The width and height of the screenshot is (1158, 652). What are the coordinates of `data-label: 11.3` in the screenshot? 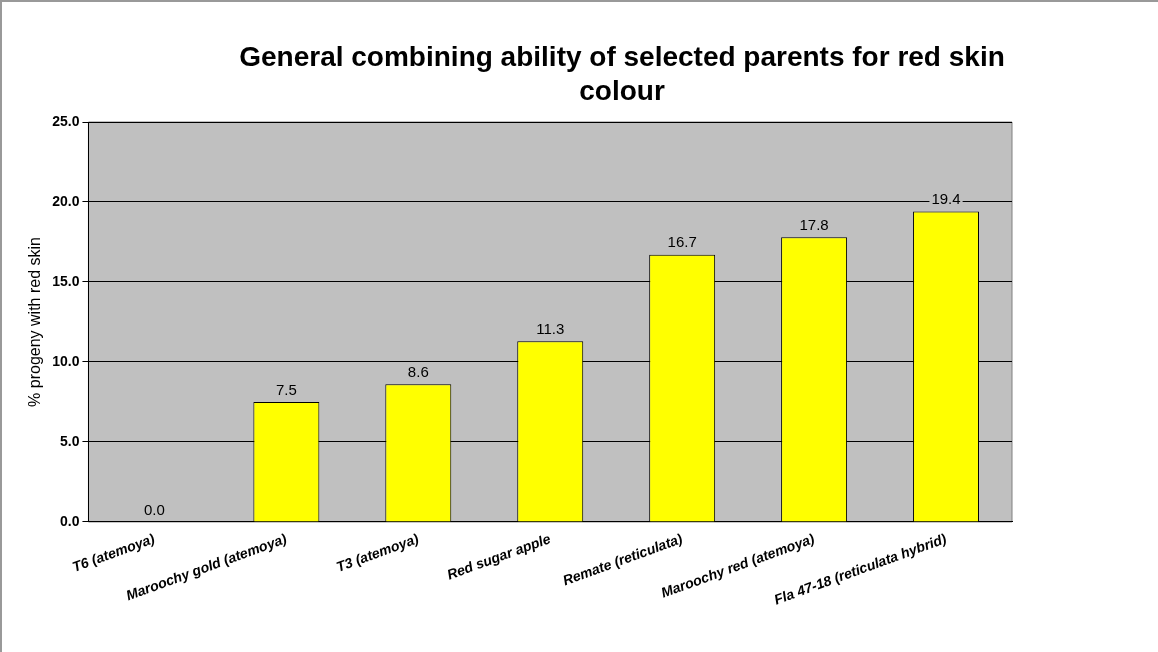 It's located at (550, 328).